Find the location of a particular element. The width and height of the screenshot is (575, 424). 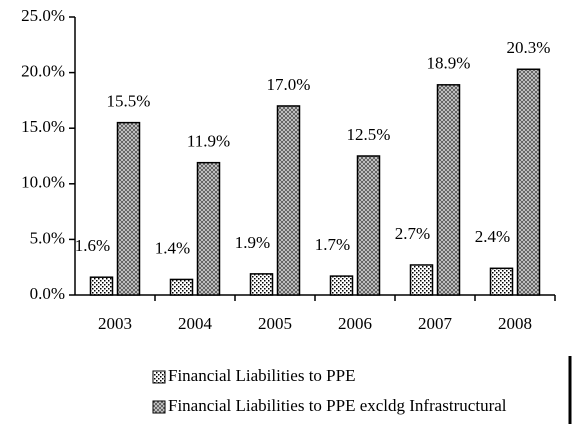

data-label: 12.5% is located at coordinates (369, 134).